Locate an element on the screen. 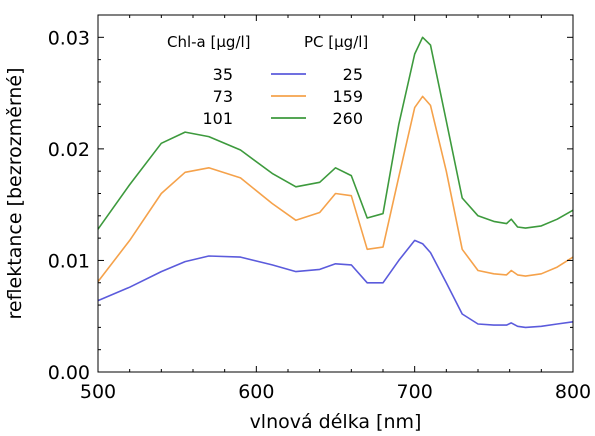 The image size is (595, 436). x-tick-label: 700 is located at coordinates (415, 392).